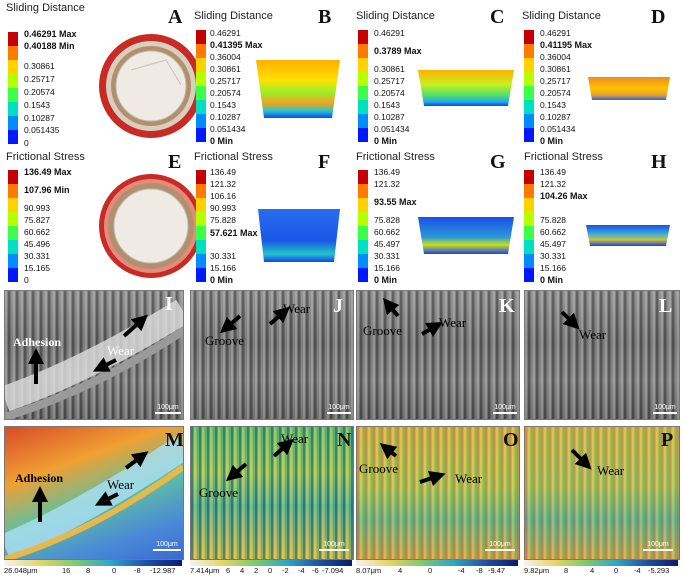 This screenshot has height=575, width=683. I want to click on panel-a-title: Sliding Distance, so click(45, 8).